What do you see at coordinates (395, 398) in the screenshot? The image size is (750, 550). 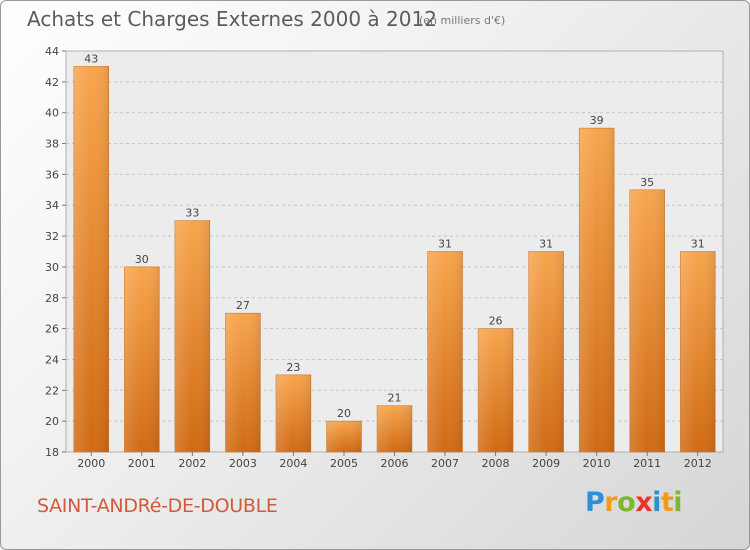 I see `bar-value-label: 21` at bounding box center [395, 398].